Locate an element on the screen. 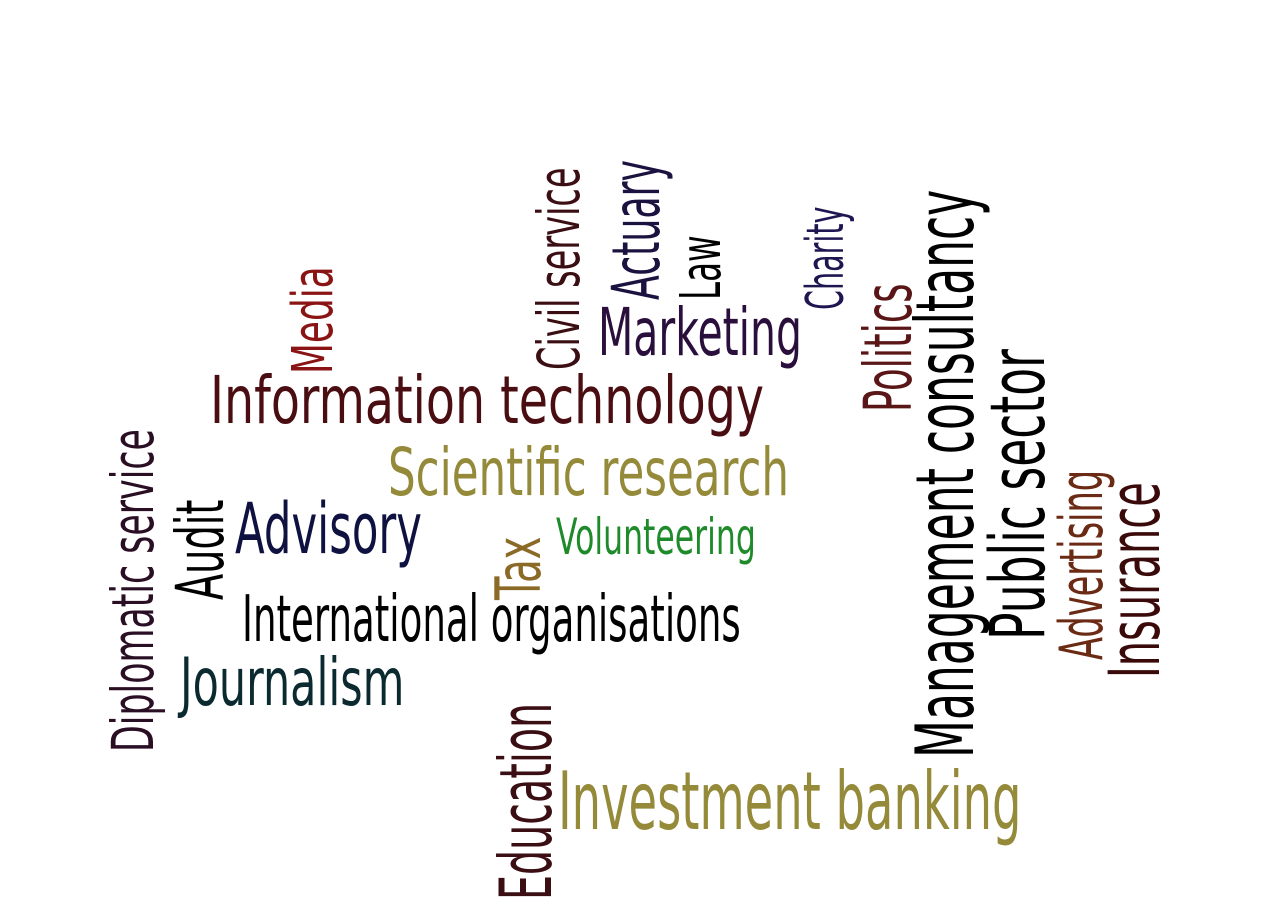  word-charity: Charity is located at coordinates (826, 258).